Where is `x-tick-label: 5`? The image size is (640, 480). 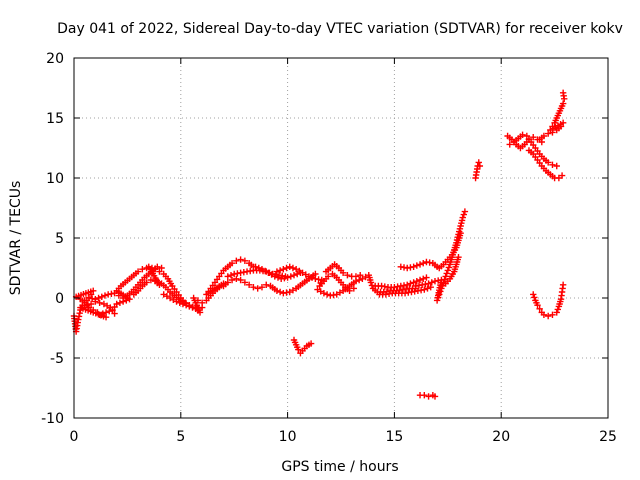
x-tick-label: 5 is located at coordinates (180, 437).